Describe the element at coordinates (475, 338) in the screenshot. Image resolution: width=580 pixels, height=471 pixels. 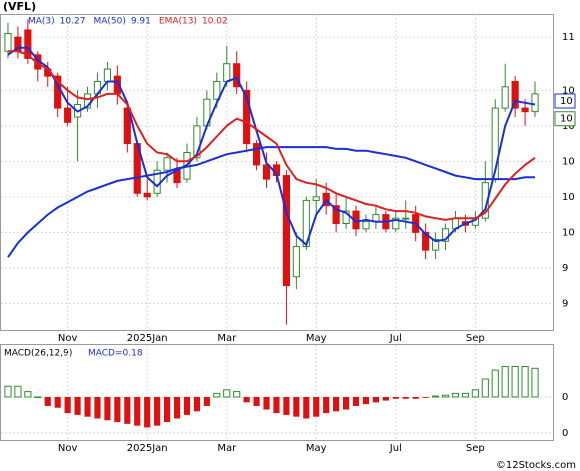
I see `x-tick-label: Sep` at that location.